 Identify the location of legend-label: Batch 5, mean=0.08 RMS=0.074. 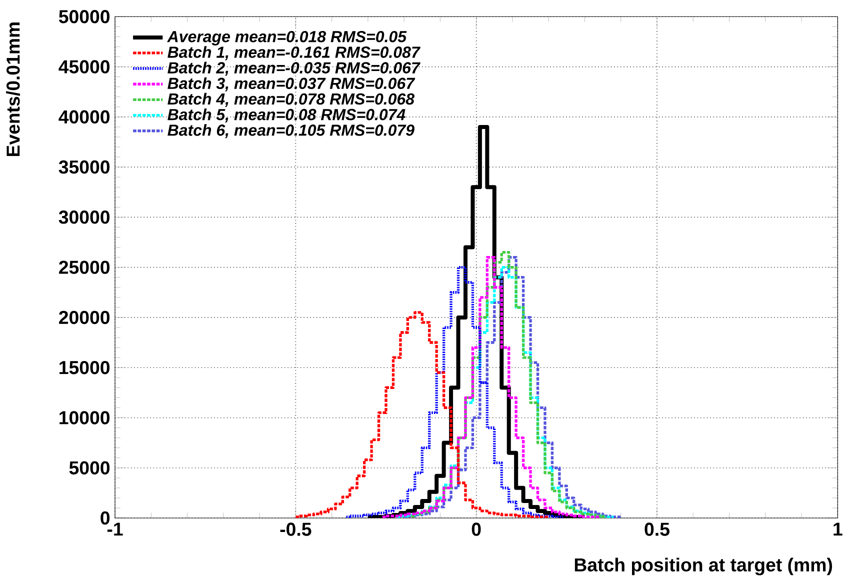
(287, 115).